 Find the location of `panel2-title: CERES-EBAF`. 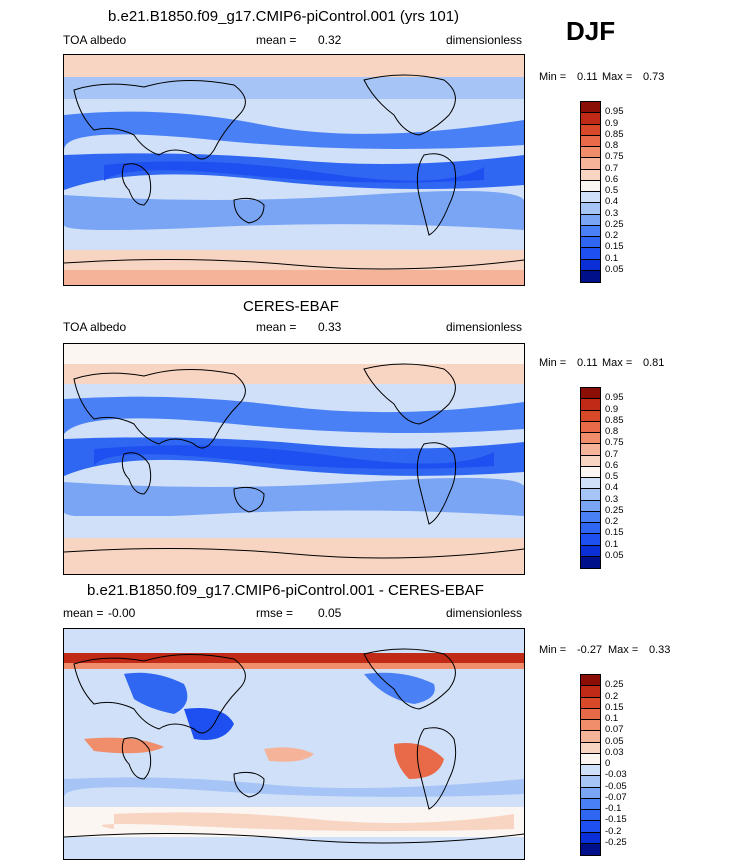

panel2-title: CERES-EBAF is located at coordinates (291, 306).